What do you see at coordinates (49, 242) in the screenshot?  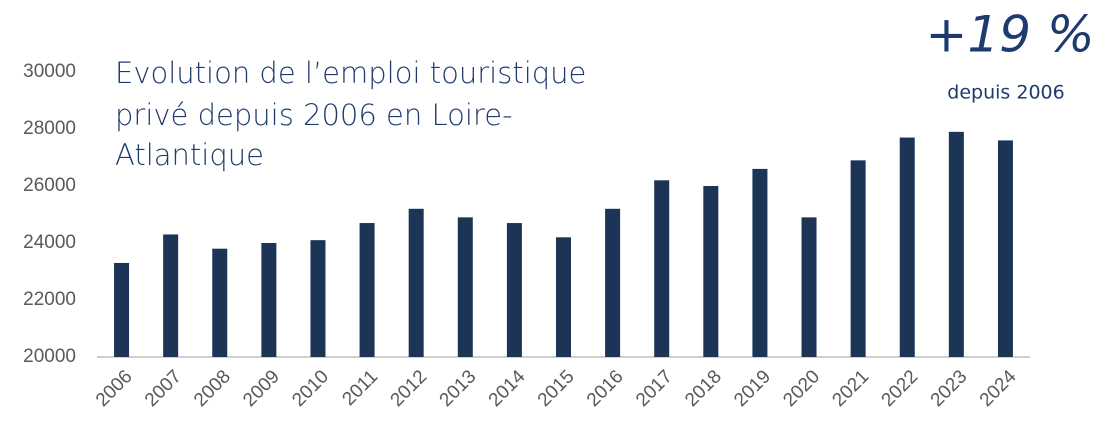 I see `y-tick-label: 24000` at bounding box center [49, 242].